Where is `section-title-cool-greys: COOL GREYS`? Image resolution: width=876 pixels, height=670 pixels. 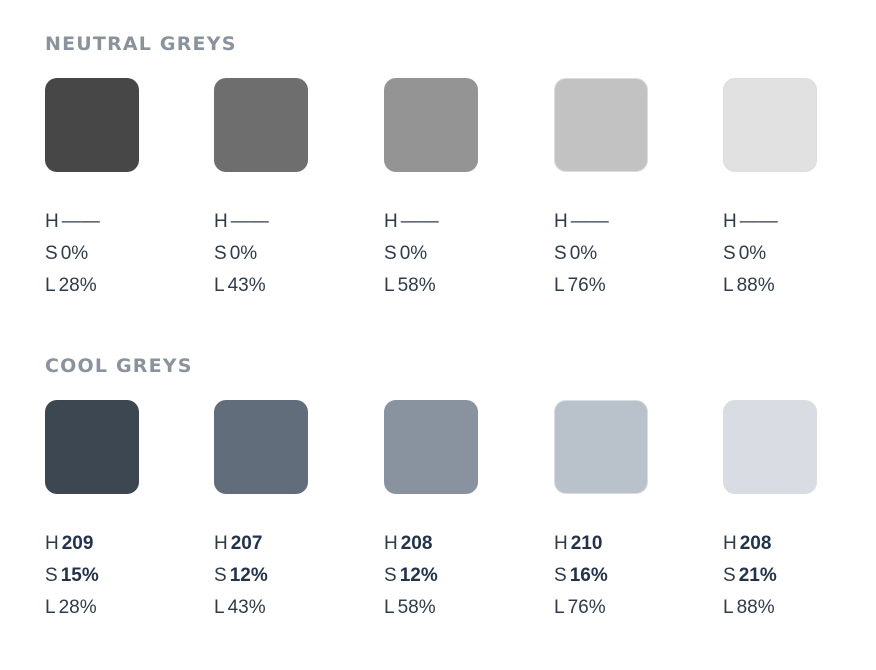 section-title-cool-greys: COOL GREYS is located at coordinates (119, 366).